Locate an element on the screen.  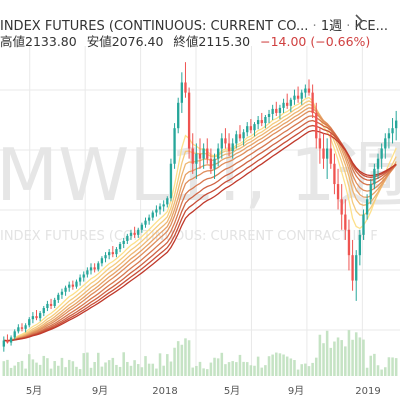
x-tick-label: 5月 is located at coordinates (232, 391).